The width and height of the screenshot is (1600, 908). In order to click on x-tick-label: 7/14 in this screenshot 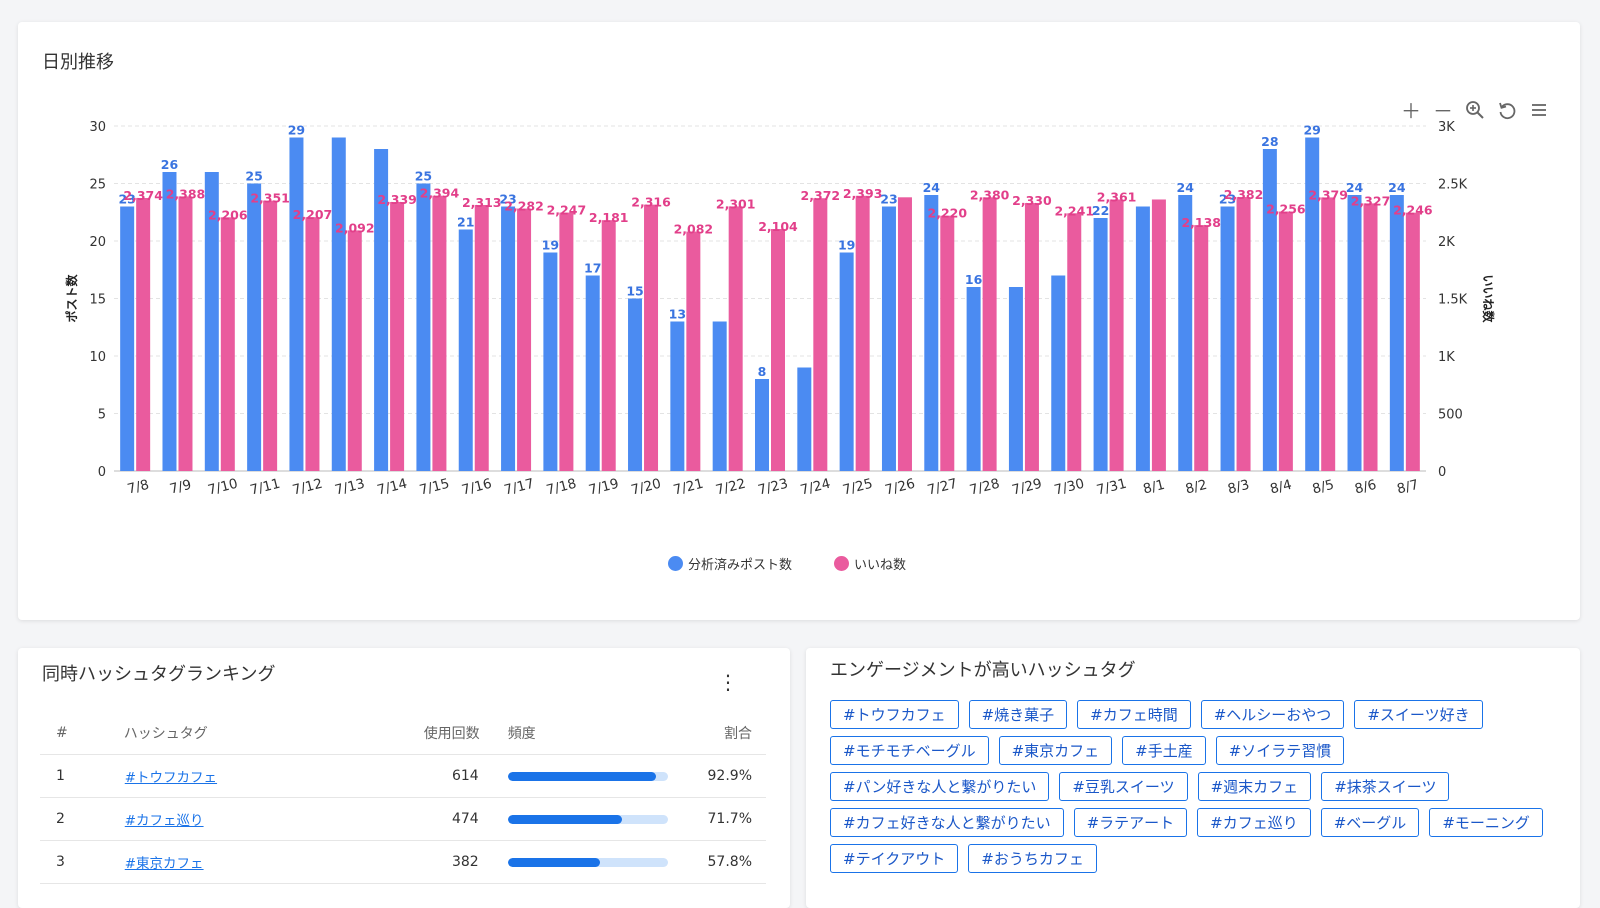, I will do `click(391, 487)`.